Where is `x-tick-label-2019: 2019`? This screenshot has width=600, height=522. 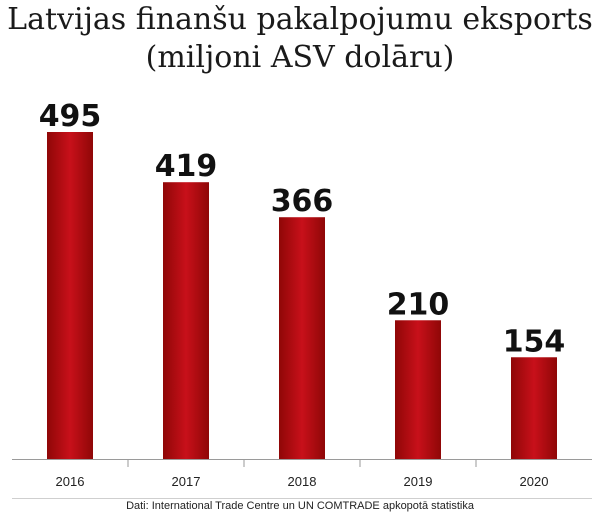
x-tick-label-2019: 2019 is located at coordinates (418, 481).